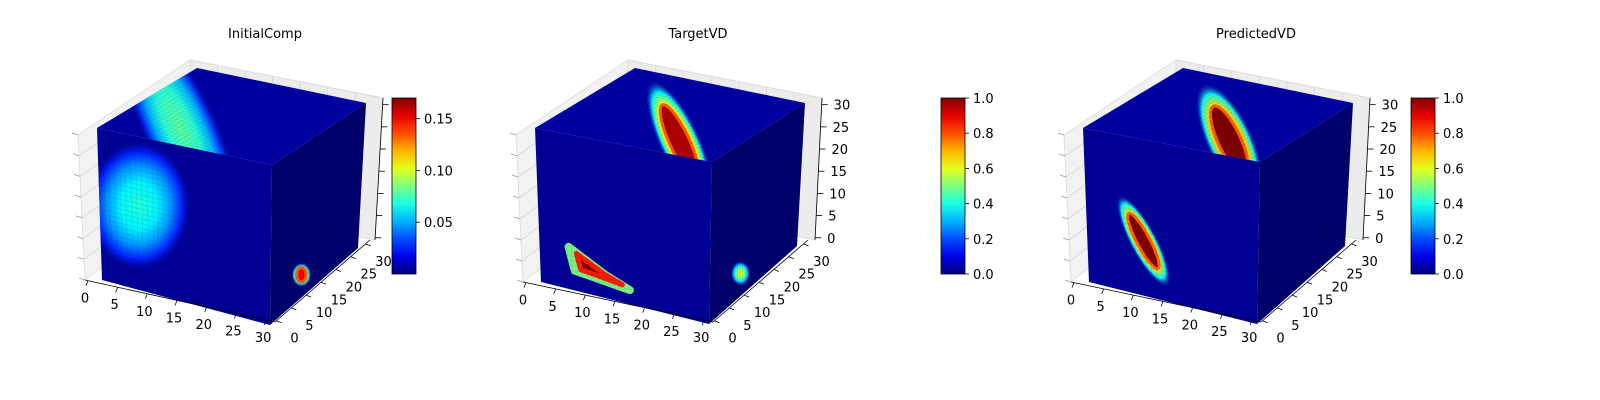 The height and width of the screenshot is (400, 1600). What do you see at coordinates (1423, 186) in the screenshot?
I see `colorbar` at bounding box center [1423, 186].